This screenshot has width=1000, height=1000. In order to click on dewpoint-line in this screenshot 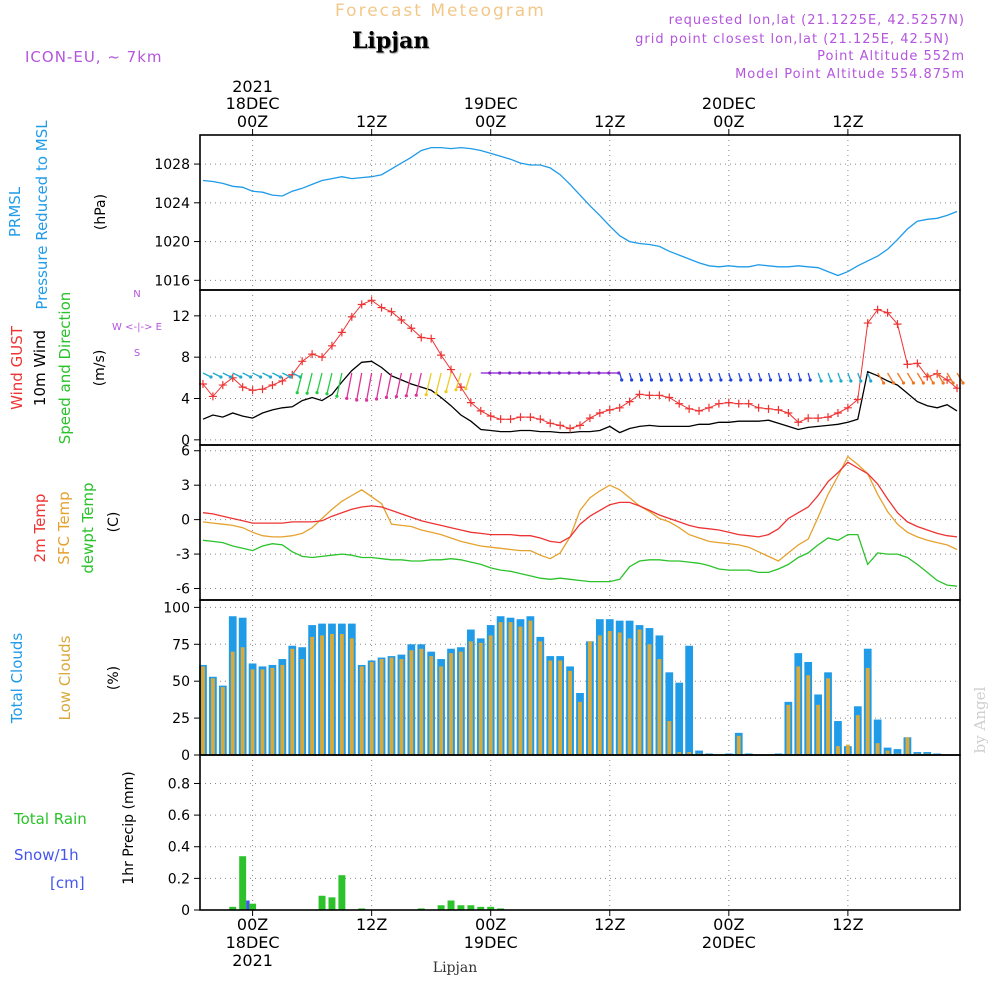, I will do `click(580, 560)`.